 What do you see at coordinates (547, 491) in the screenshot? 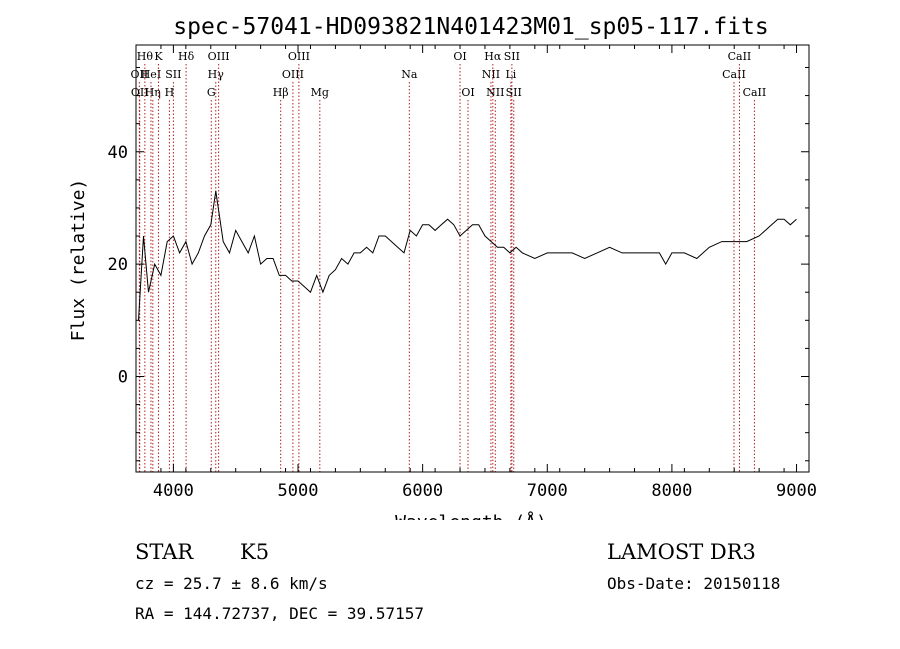
I see `x-tick-label: 7000` at bounding box center [547, 491].